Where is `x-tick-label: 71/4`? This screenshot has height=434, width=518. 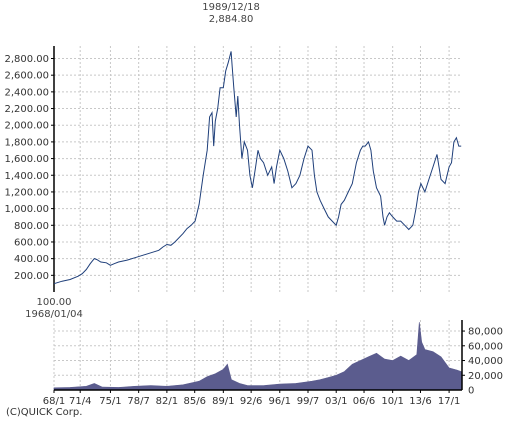 x-tick-label: 71/4 is located at coordinates (80, 401).